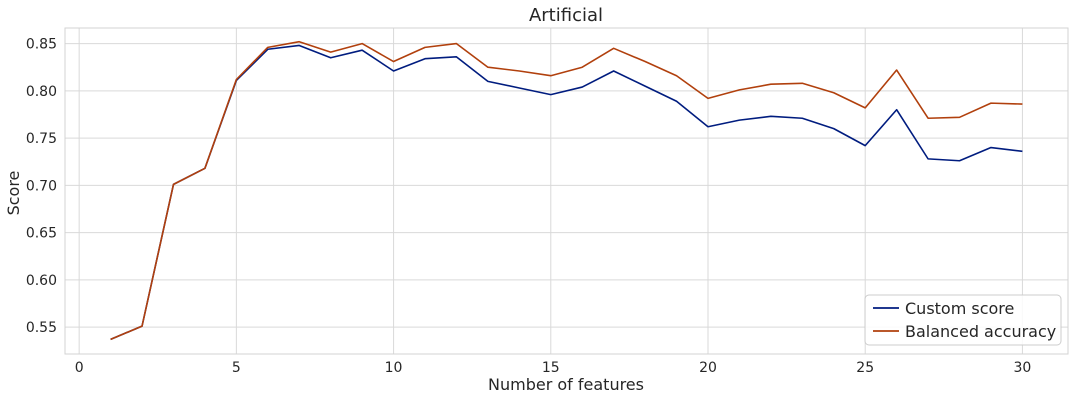  Describe the element at coordinates (1022, 368) in the screenshot. I see `x-tick-label: 30` at that location.